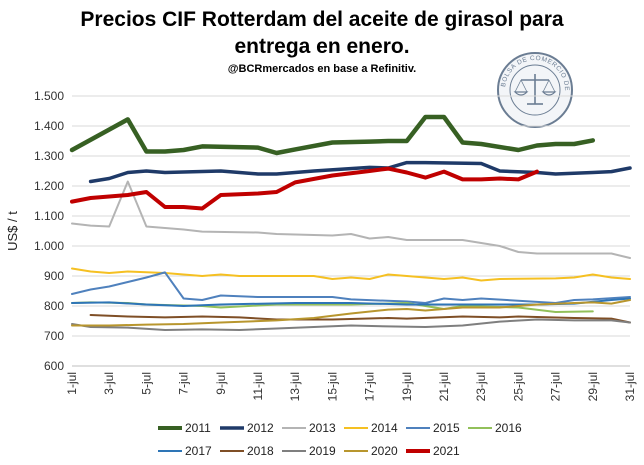  I want to click on y-tick-label: 800, so click(54, 306).